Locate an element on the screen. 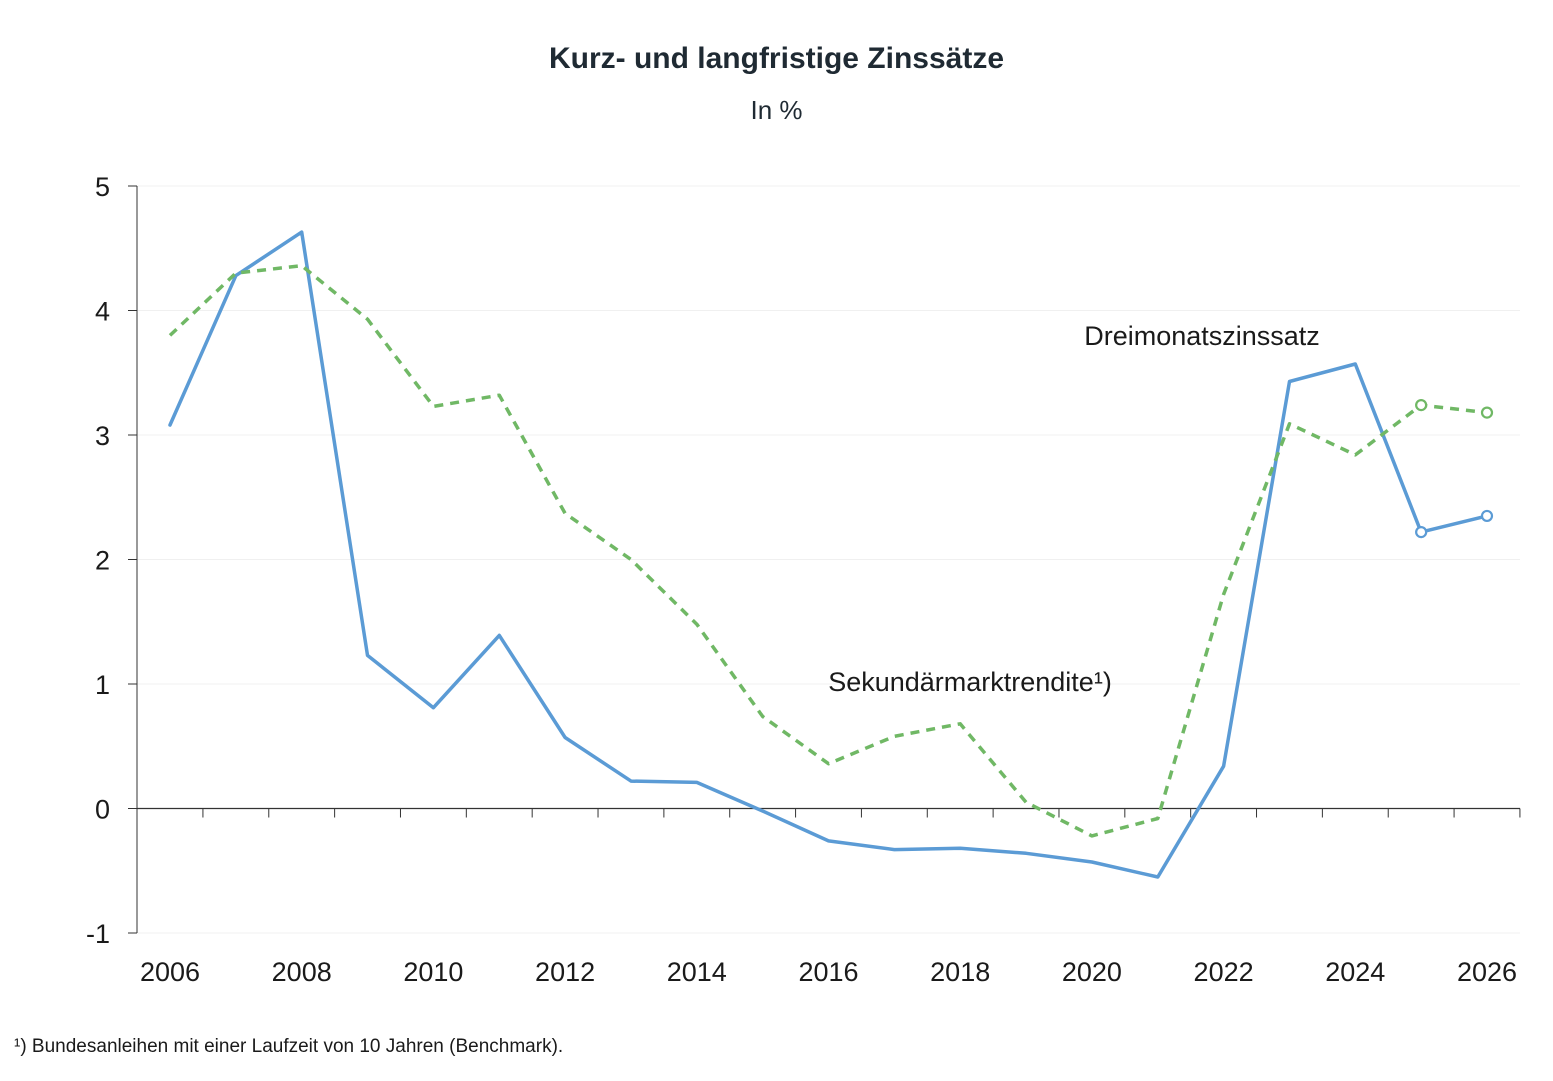  x-tick-label: 2018 is located at coordinates (960, 972).